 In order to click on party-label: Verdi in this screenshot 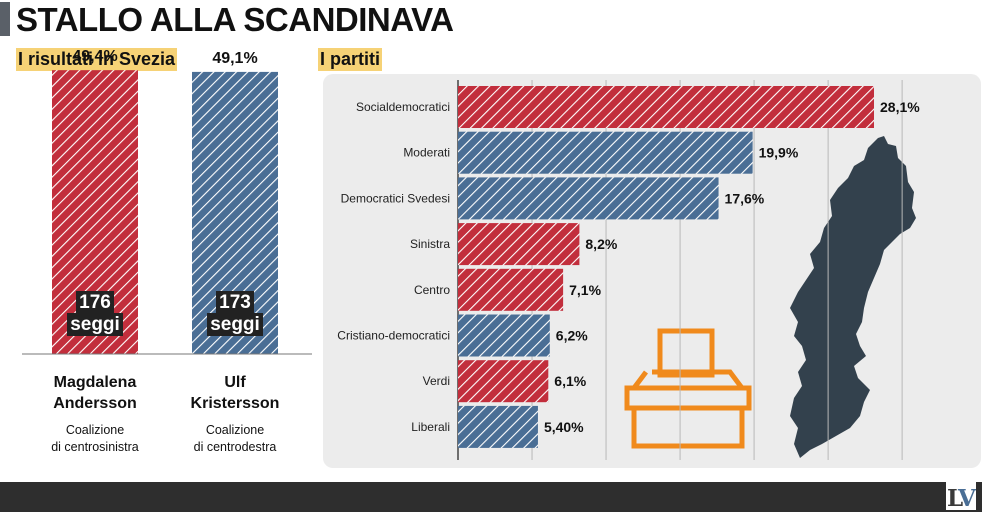, I will do `click(436, 381)`.